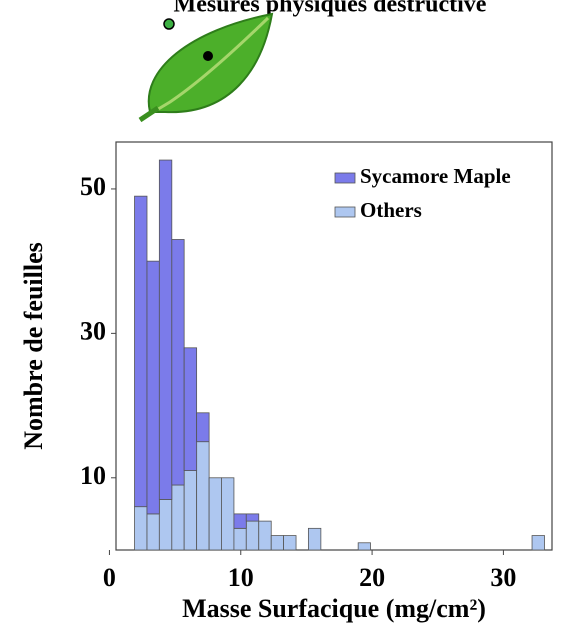 The width and height of the screenshot is (564, 632). I want to click on leaf-icon, so click(206, 67).